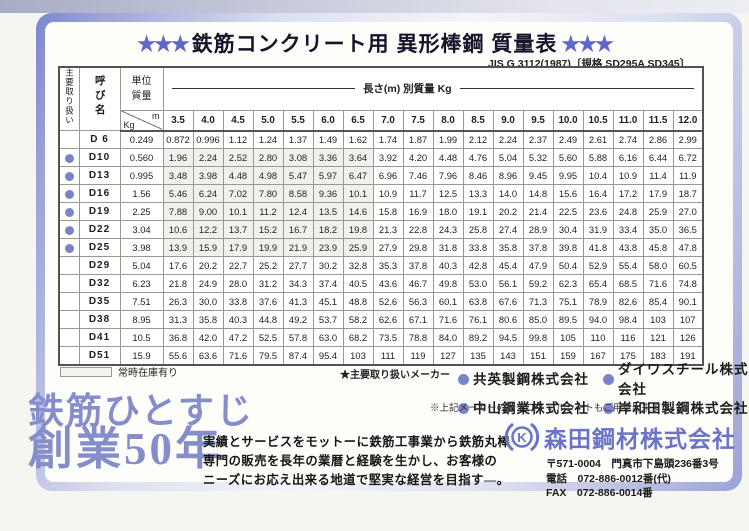 Image resolution: width=749 pixels, height=531 pixels. What do you see at coordinates (658, 247) in the screenshot?
I see `weight-cell: 45.8` at bounding box center [658, 247].